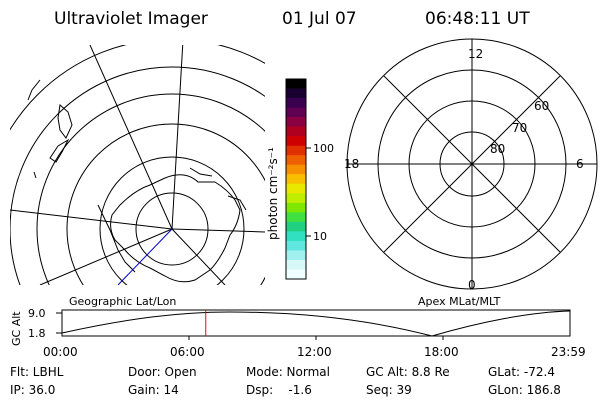 Image resolution: width=600 pixels, height=400 pixels. I want to click on colorbar: 100 10 photon cm⁻²s⁻¹, so click(300, 179).